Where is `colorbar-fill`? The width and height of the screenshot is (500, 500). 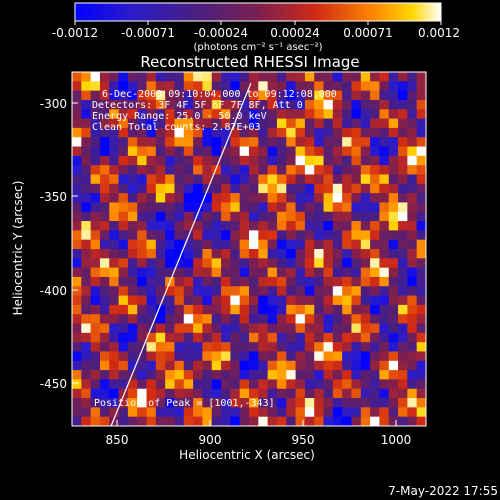
colorbar-fill is located at coordinates (258, 12).